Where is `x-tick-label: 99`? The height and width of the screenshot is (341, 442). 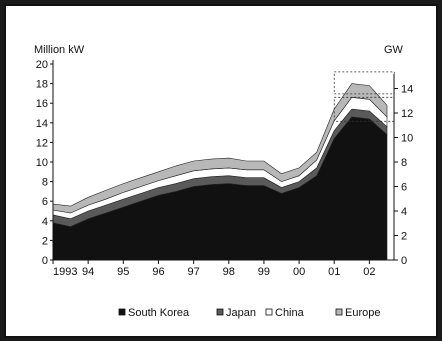
x-tick-label: 99 is located at coordinates (264, 272).